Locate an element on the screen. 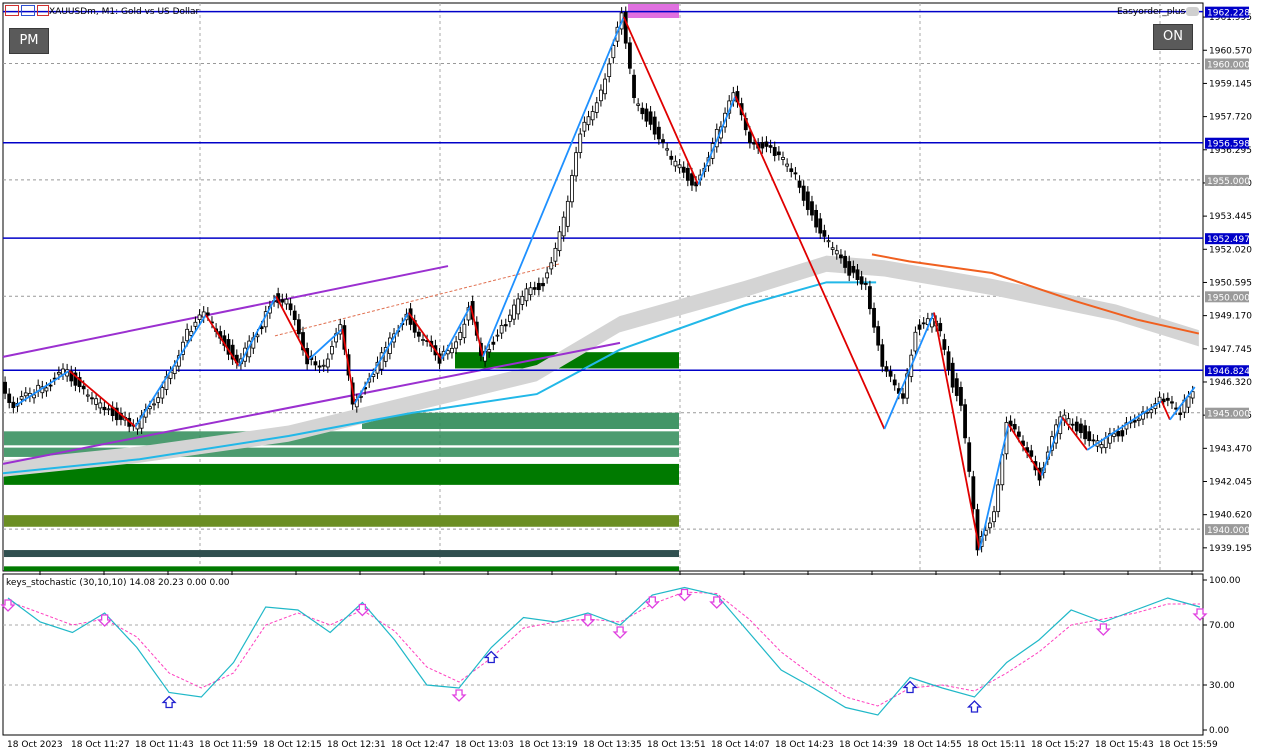 This screenshot has width=1261, height=751. pm-button: PM is located at coordinates (29, 41).